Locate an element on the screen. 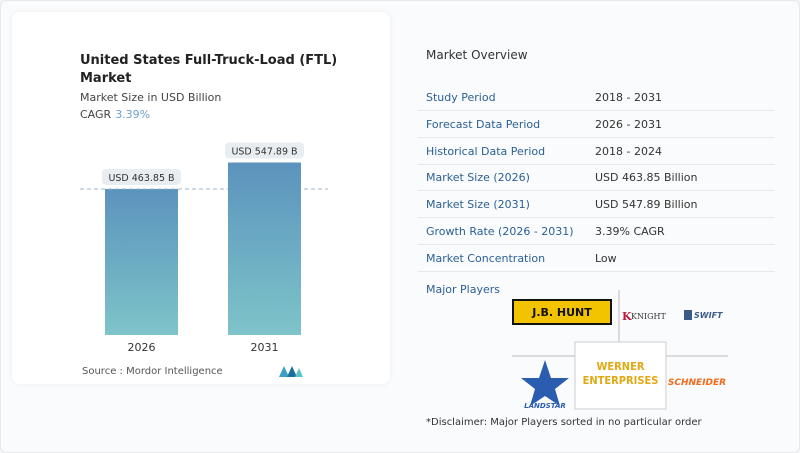 This screenshot has width=800, height=453. overview-row: Market Size (2026) USD 463.85 Billion is located at coordinates (596, 178).